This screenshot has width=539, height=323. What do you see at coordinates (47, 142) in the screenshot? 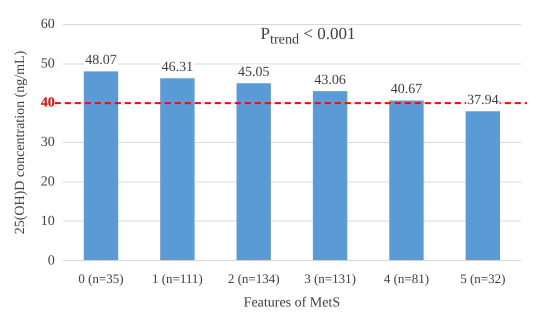
I see `y-tick-label: 30` at bounding box center [47, 142].